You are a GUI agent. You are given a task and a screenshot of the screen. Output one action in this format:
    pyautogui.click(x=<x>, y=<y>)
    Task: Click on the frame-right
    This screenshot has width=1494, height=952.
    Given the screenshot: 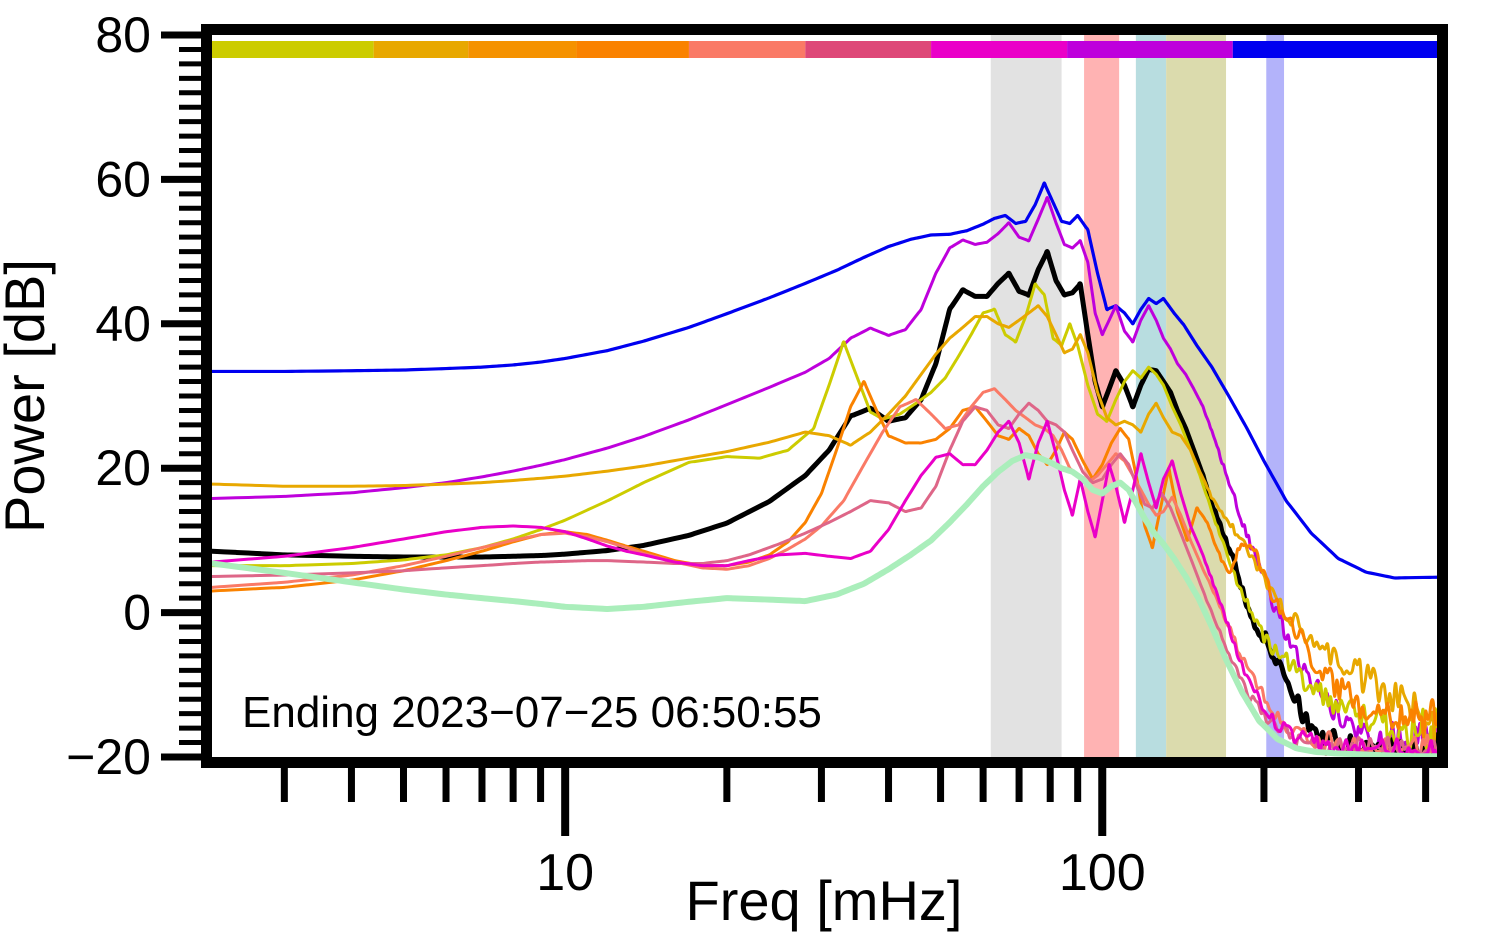 What is the action you would take?
    pyautogui.click(x=1442, y=396)
    